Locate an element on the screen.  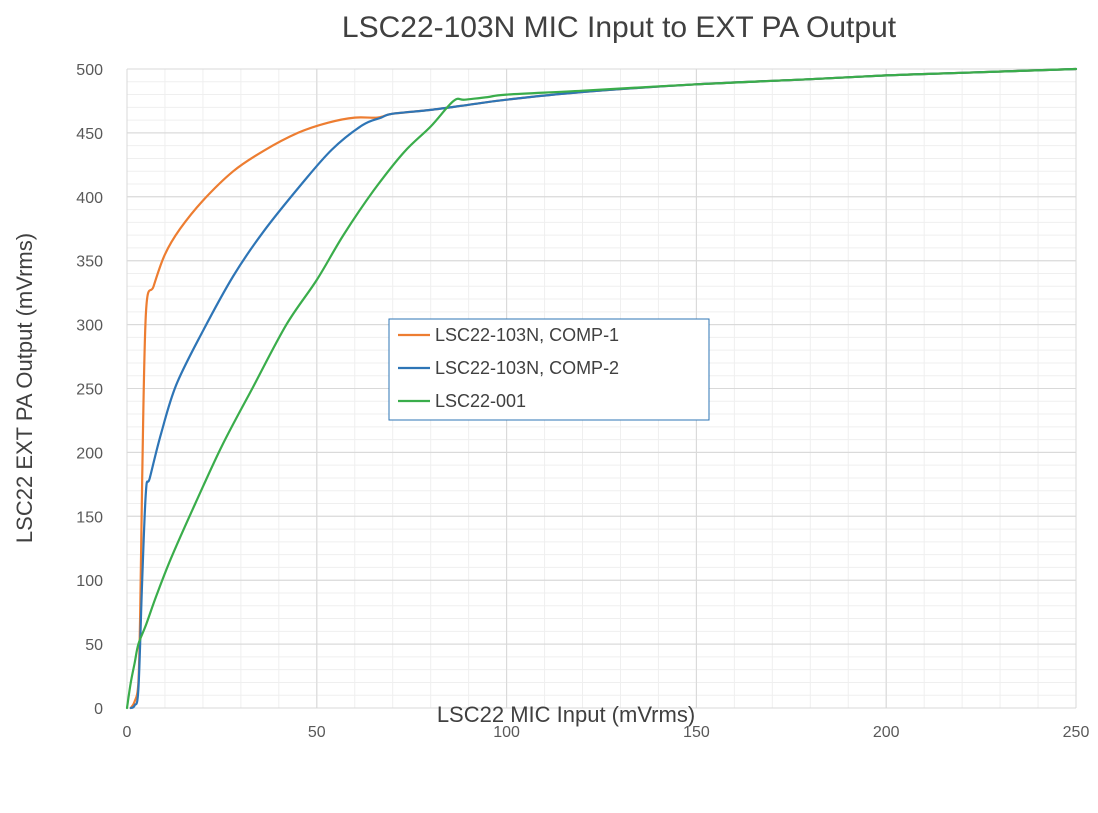
y-tick-label: 0 is located at coordinates (98, 709).